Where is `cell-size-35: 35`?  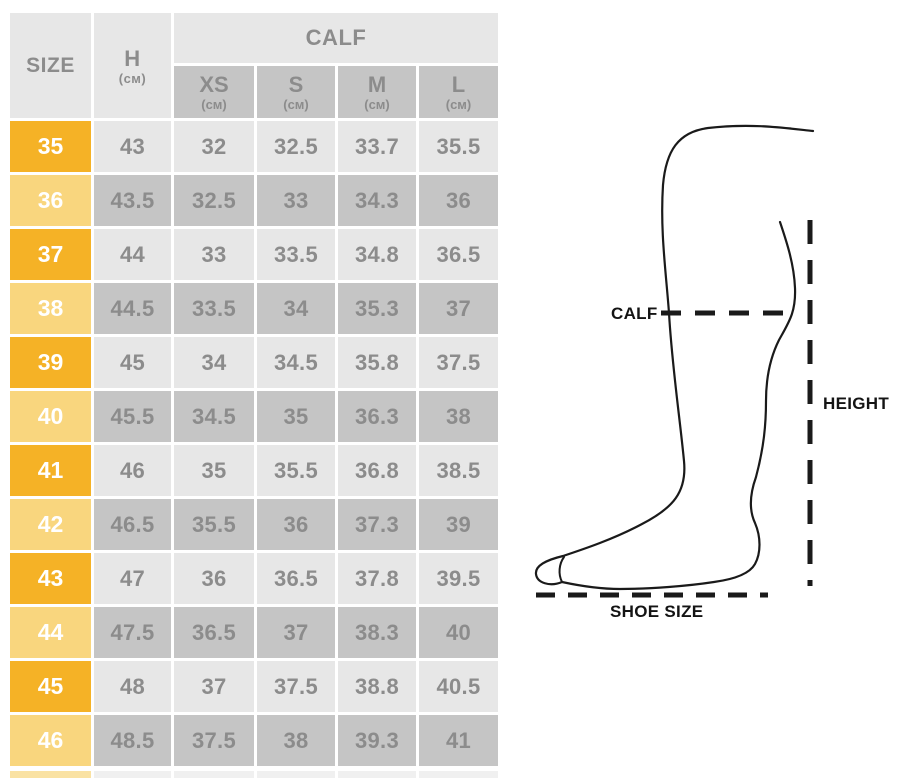
cell-size-35: 35 is located at coordinates (50, 146).